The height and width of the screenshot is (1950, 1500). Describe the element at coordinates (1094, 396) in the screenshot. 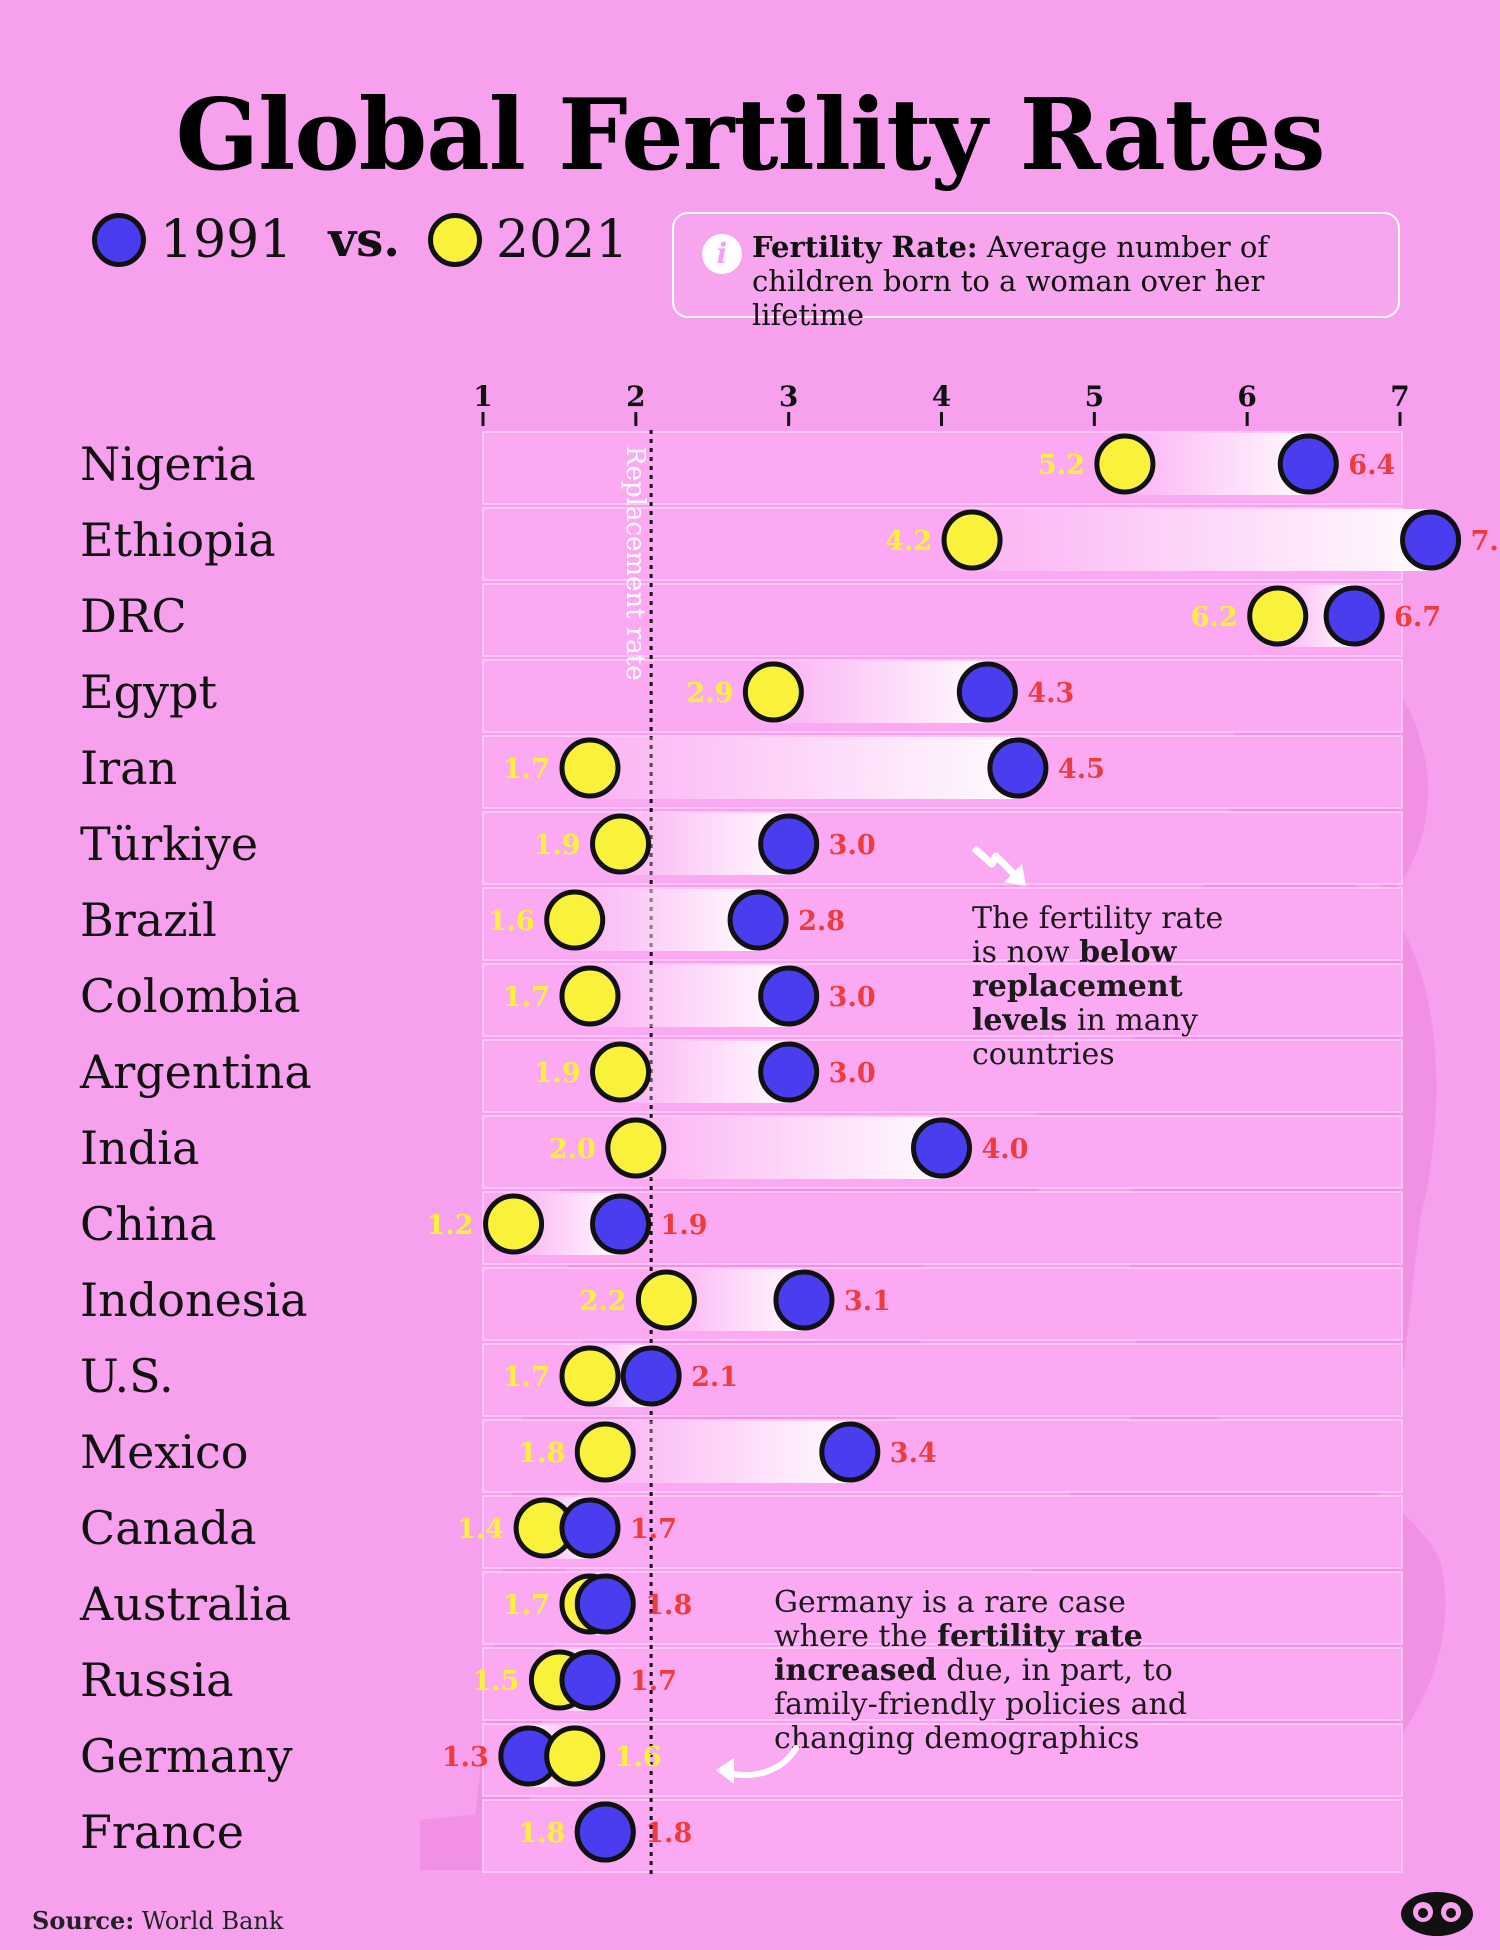

I see `x-tick-label: 5` at that location.